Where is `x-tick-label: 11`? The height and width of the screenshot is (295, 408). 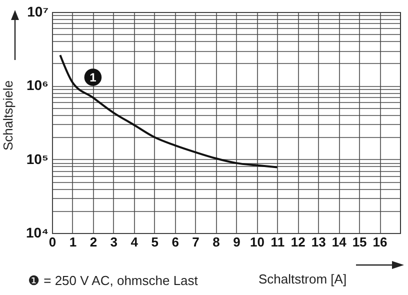 x-tick-label: 11 is located at coordinates (277, 242).